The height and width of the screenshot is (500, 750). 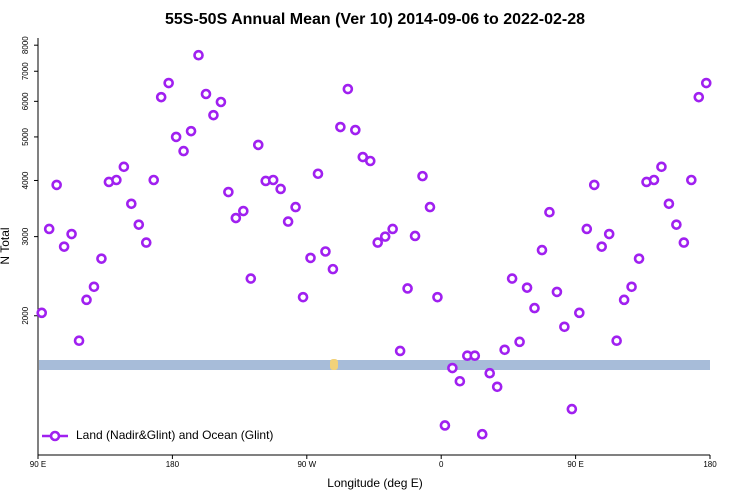 I want to click on x-tick-label: 180, so click(x=173, y=464).